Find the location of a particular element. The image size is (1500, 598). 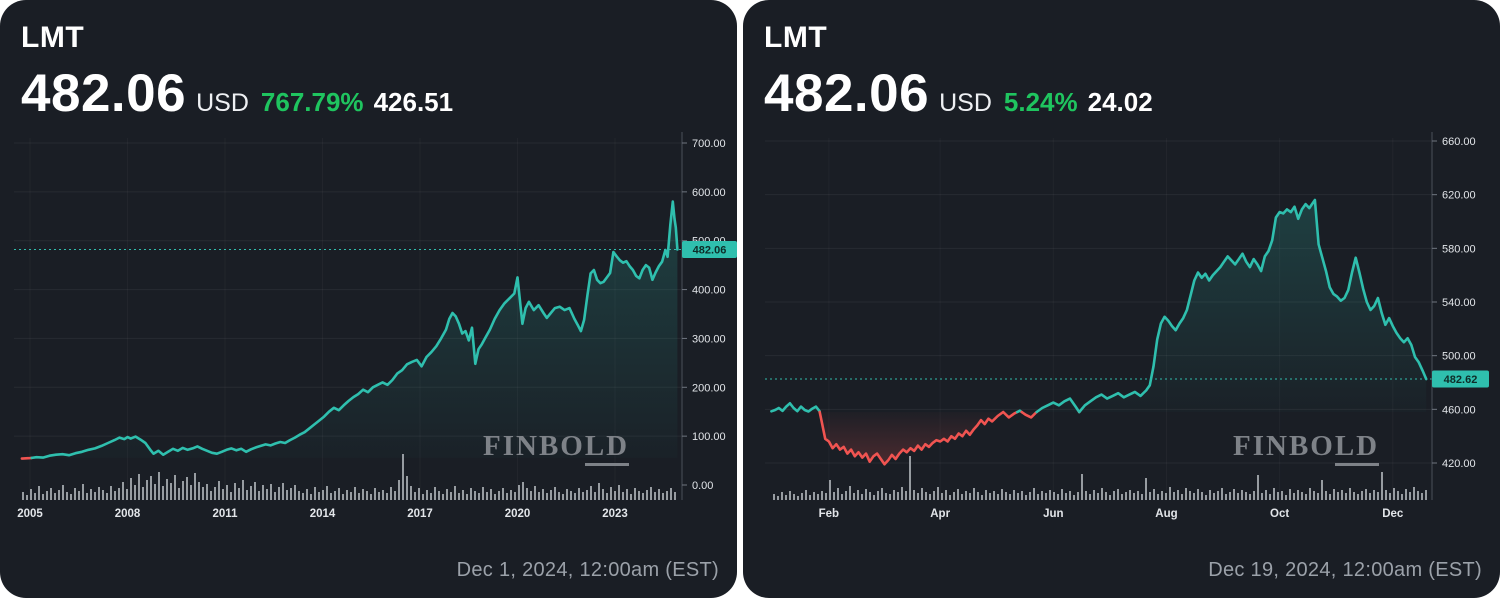

x-tick-label: 2008 is located at coordinates (128, 514).